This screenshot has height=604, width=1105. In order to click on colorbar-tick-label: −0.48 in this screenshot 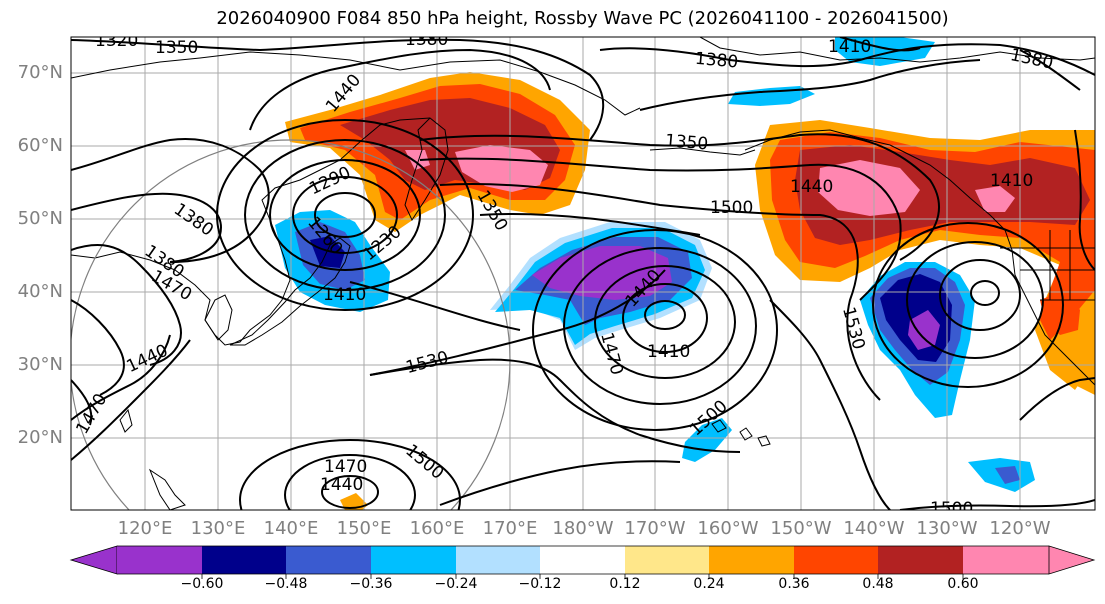, I will do `click(286, 584)`.